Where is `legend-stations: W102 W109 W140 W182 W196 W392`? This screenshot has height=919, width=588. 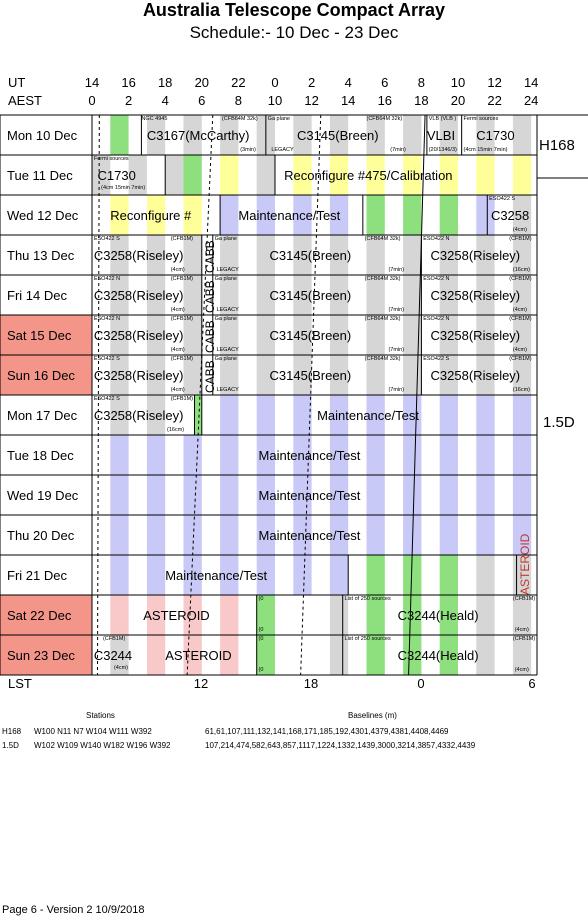
legend-stations: W102 W109 W140 W182 W196 W392 is located at coordinates (102, 745).